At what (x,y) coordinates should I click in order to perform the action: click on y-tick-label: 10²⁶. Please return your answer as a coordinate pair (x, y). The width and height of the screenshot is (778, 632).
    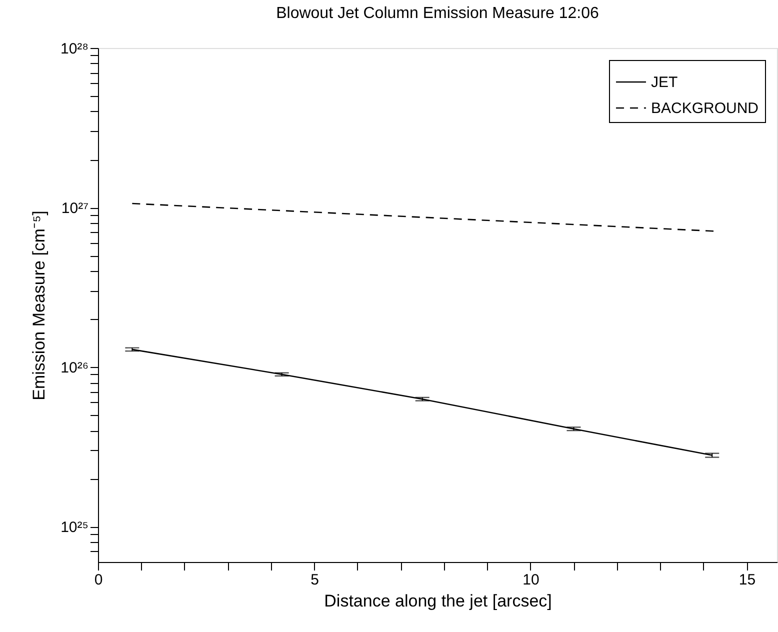
    Looking at the image, I should click on (74, 368).